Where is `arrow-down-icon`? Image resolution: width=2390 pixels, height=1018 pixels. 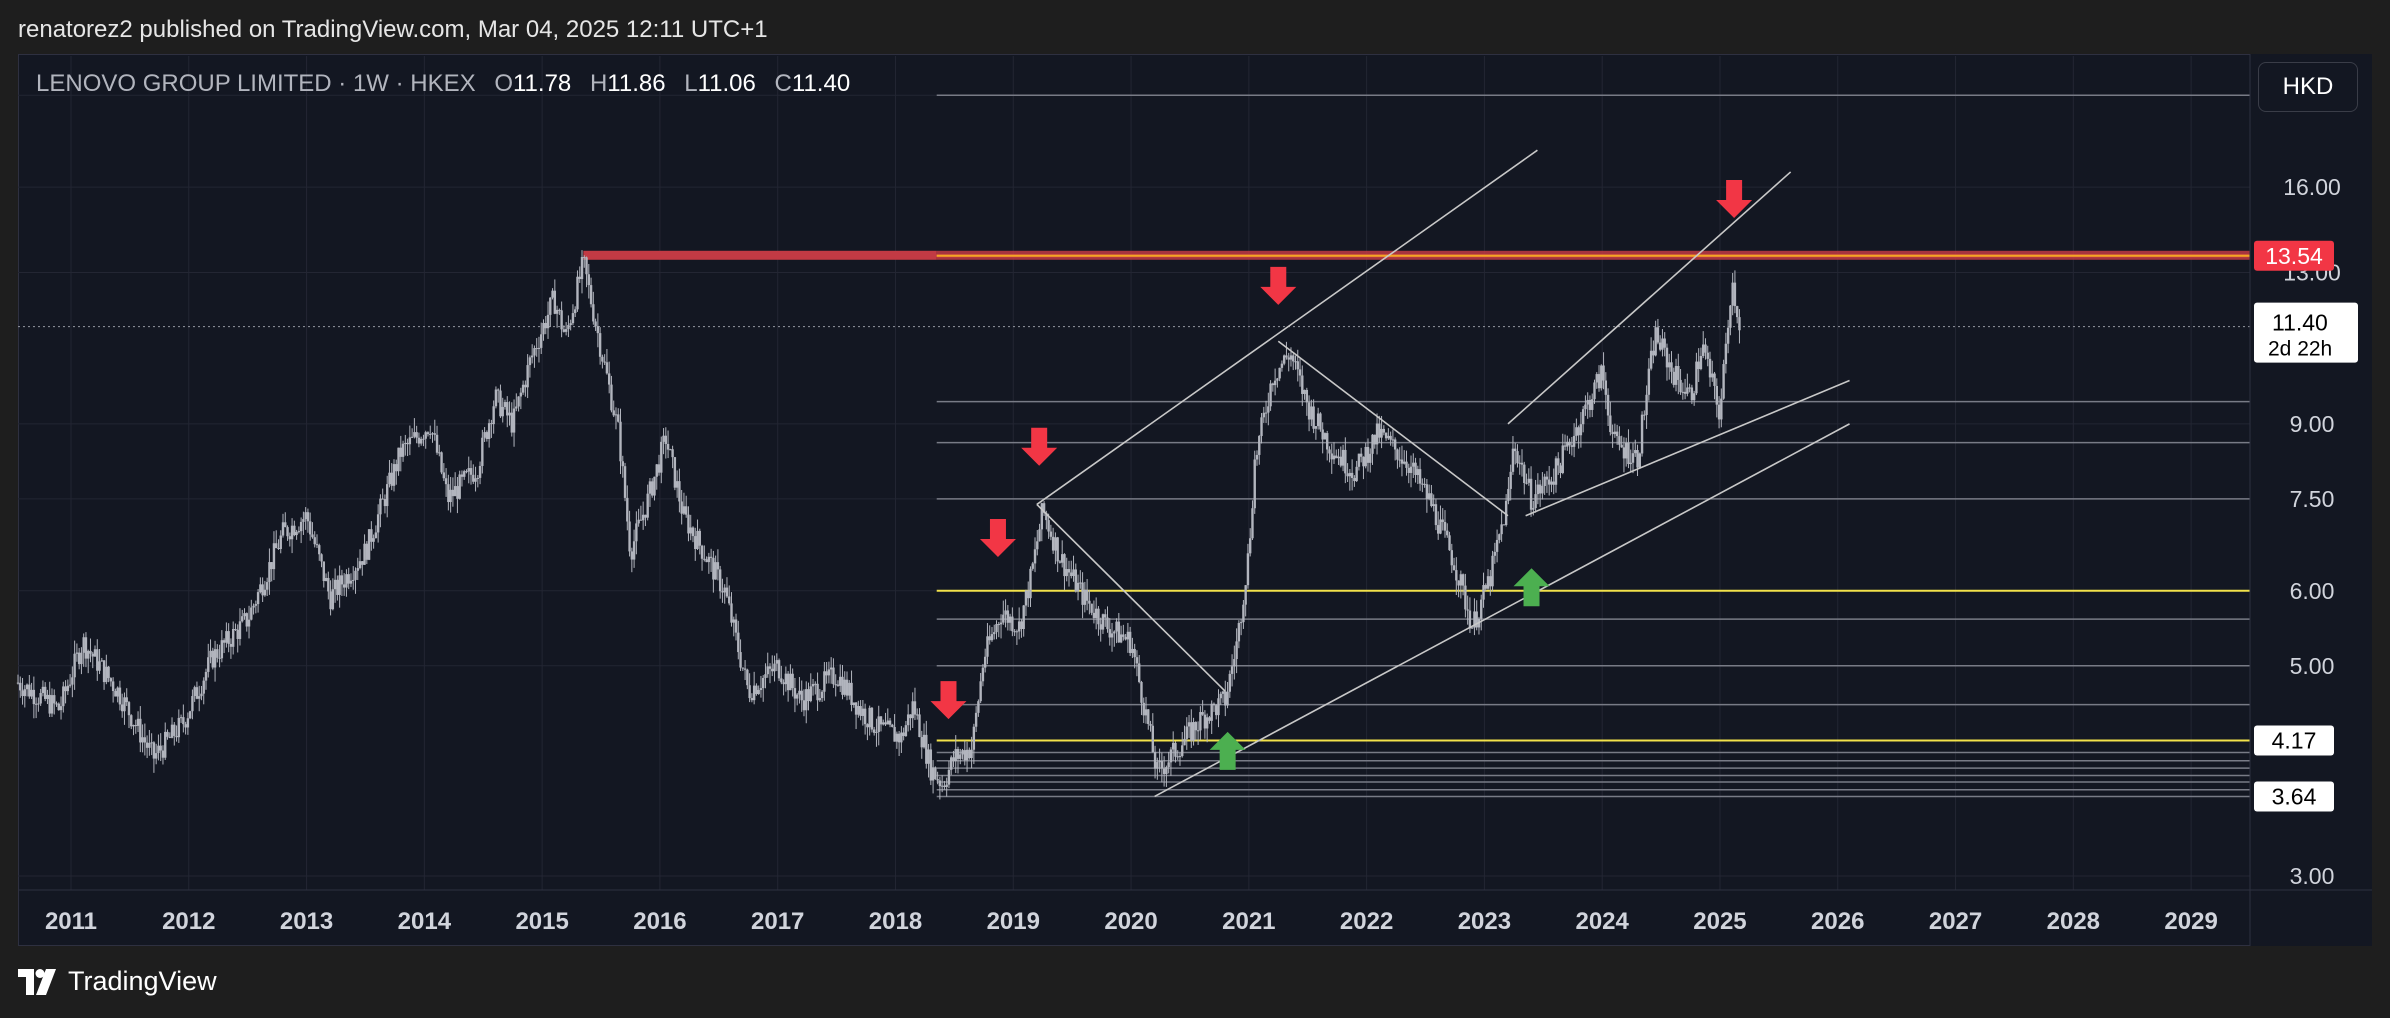 arrow-down-icon is located at coordinates (1039, 446).